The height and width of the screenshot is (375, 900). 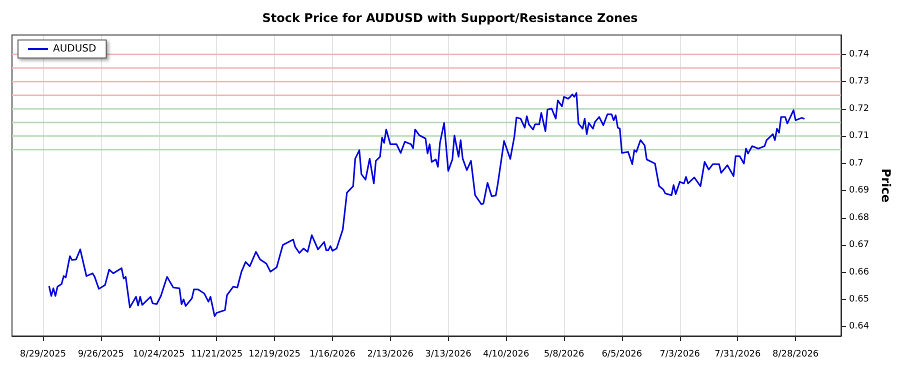 What do you see at coordinates (859, 217) in the screenshot?
I see `y-tick-label: 0.68` at bounding box center [859, 217].